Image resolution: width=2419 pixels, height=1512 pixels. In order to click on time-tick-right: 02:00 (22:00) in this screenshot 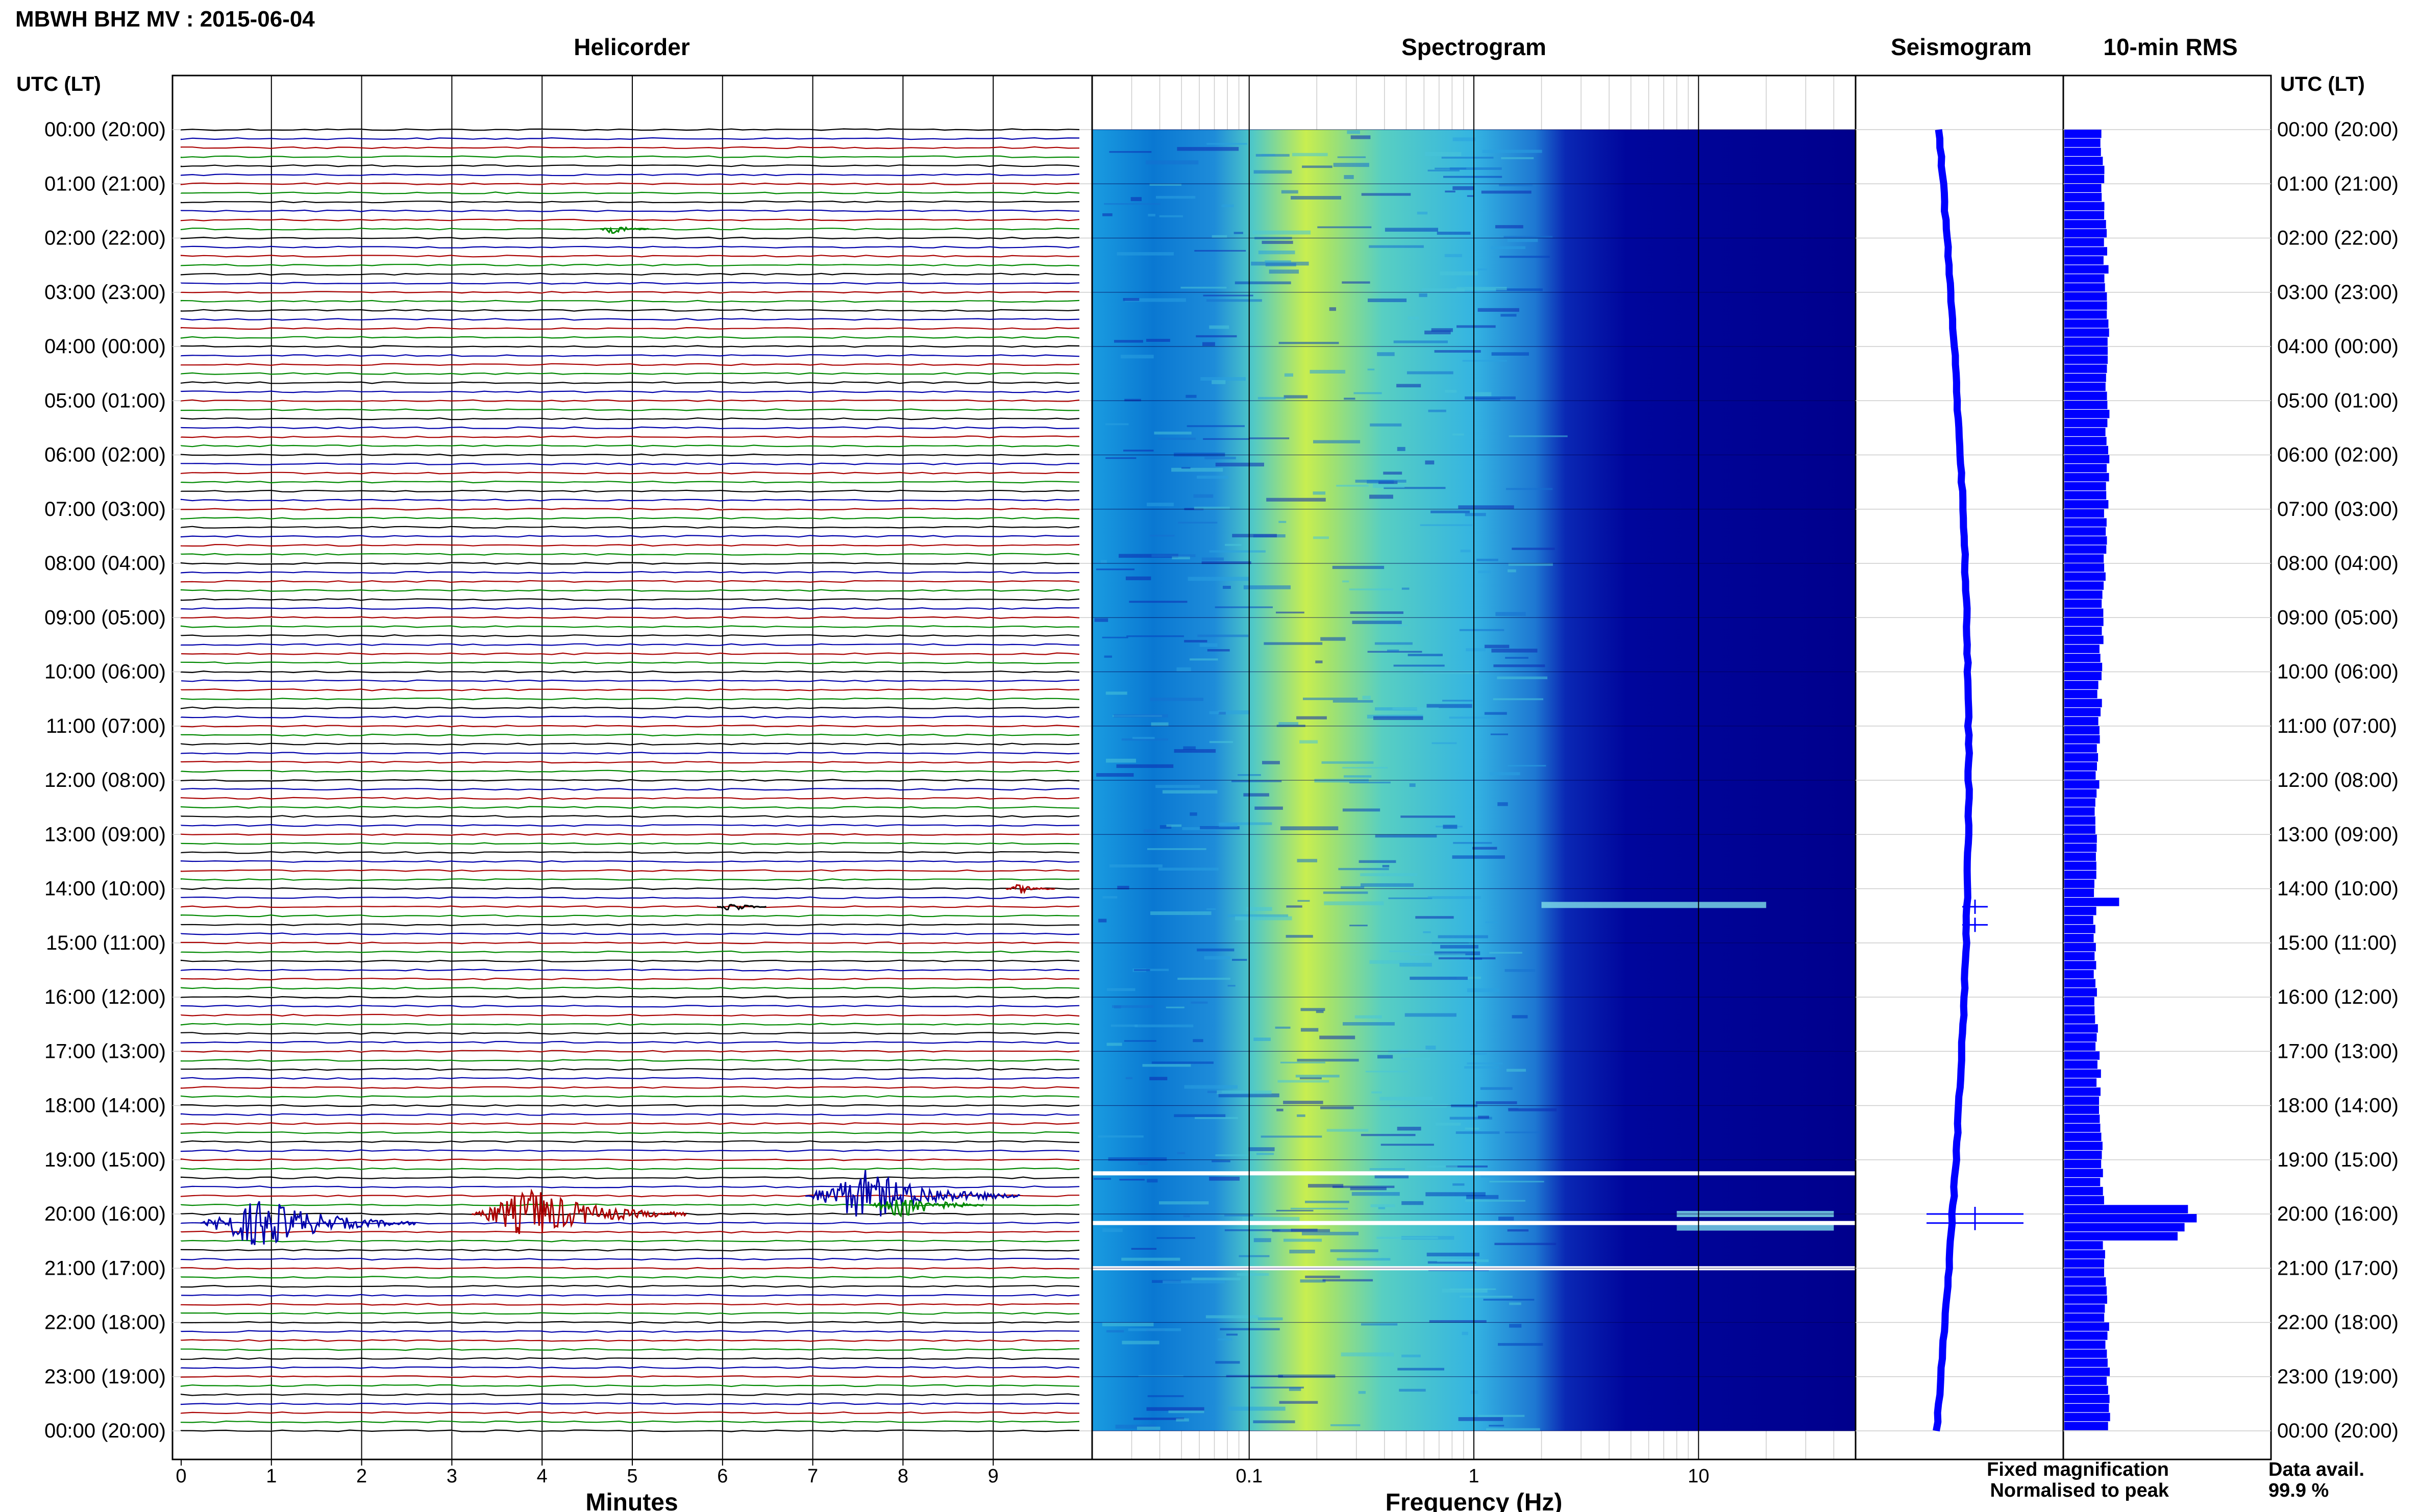, I will do `click(2338, 238)`.